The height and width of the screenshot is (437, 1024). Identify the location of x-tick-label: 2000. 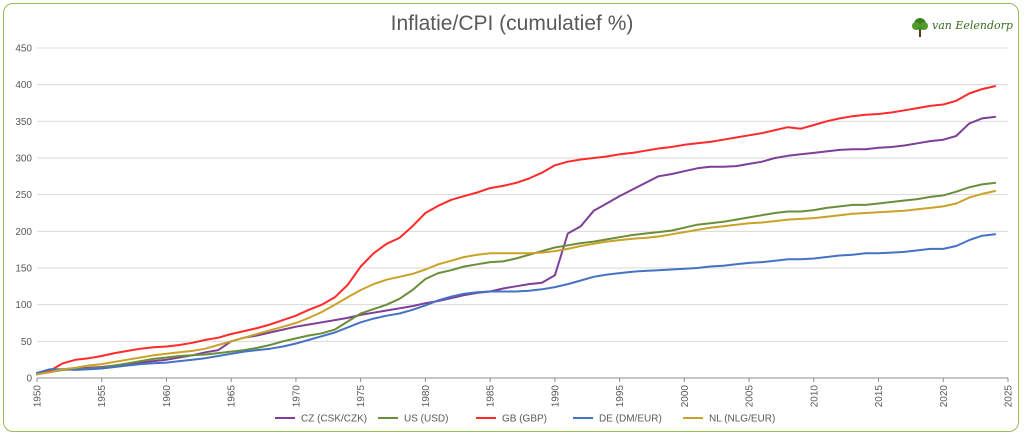
(685, 396).